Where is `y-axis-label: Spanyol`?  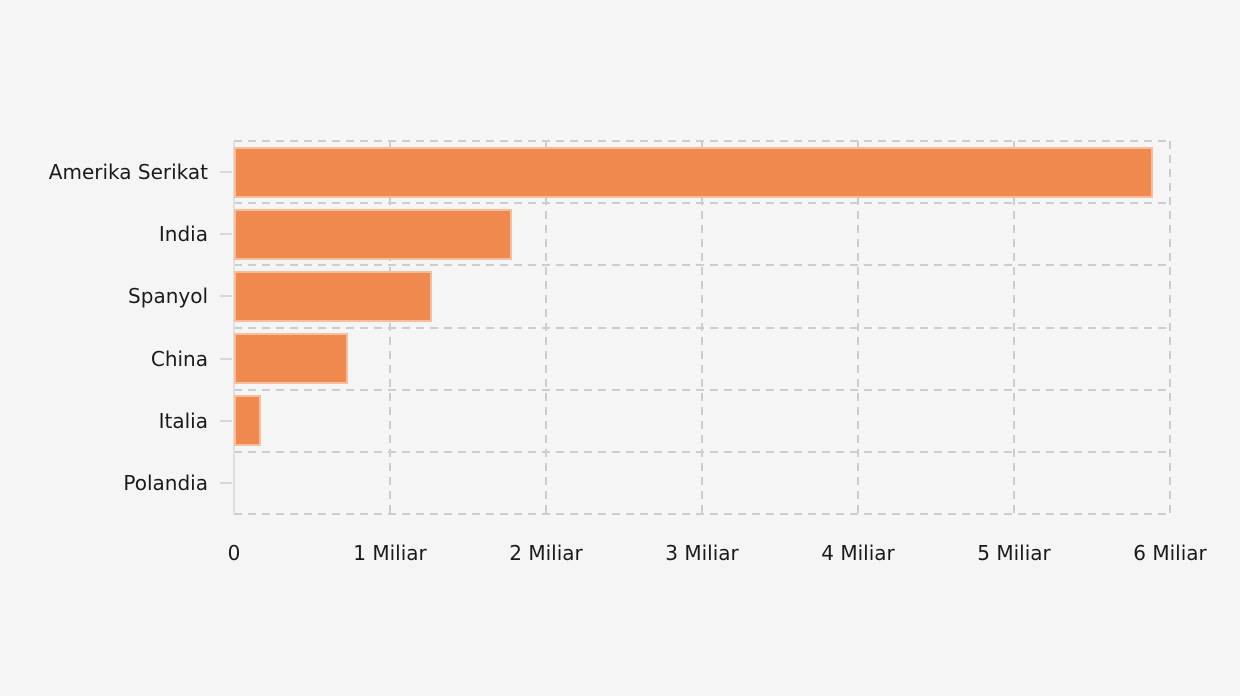 y-axis-label: Spanyol is located at coordinates (168, 296).